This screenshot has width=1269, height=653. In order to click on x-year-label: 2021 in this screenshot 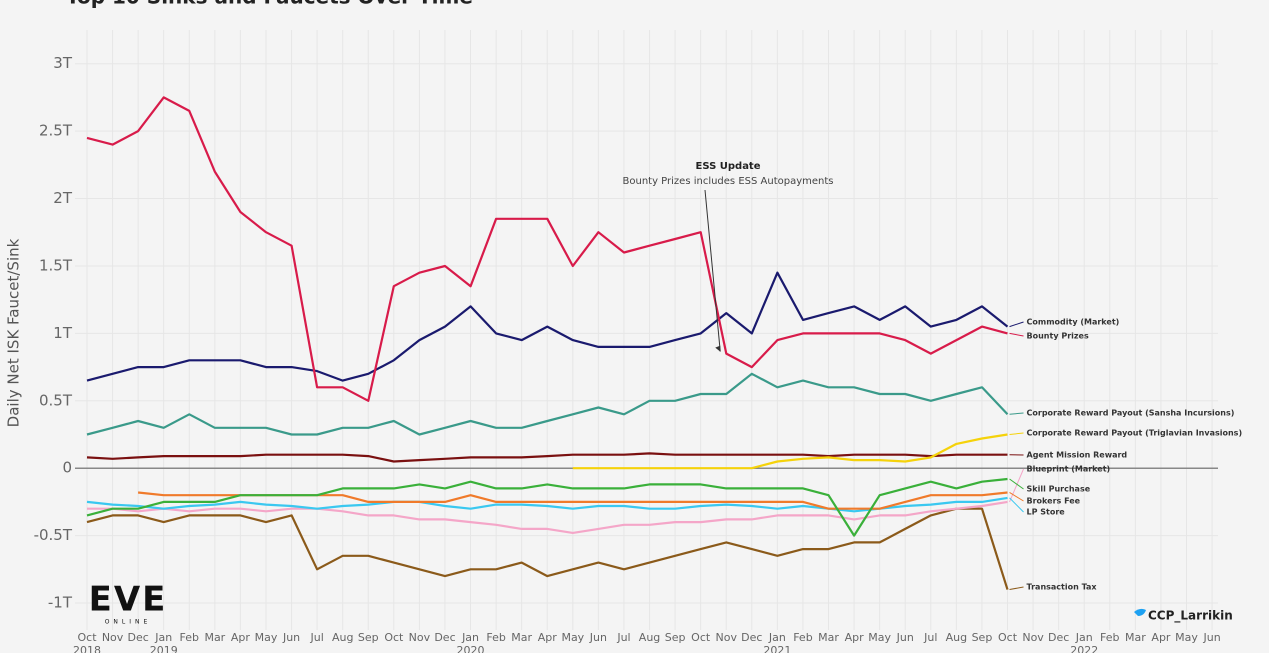, I will do `click(777, 648)`.